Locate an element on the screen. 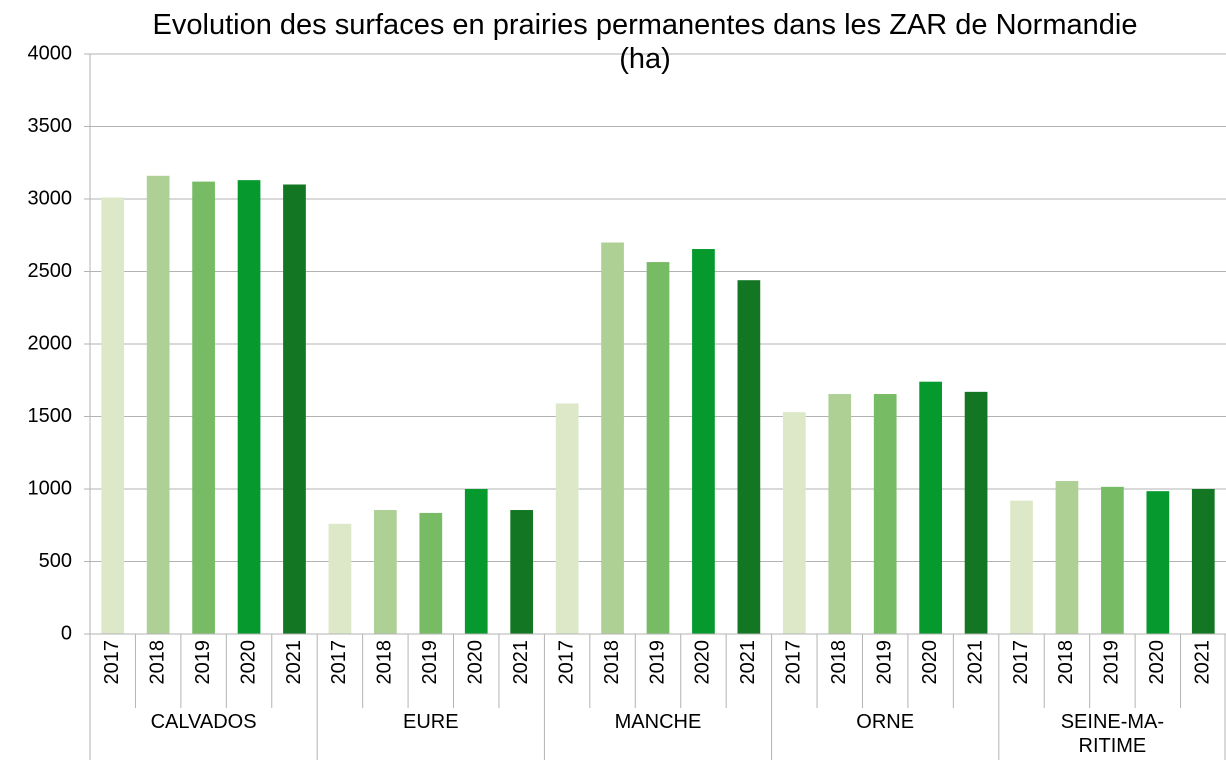  category-label: ORNE is located at coordinates (885, 722).